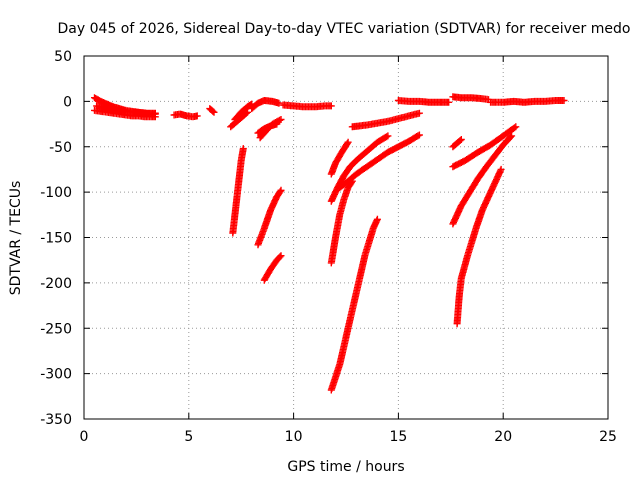 This screenshot has height=480, width=640. What do you see at coordinates (16, 238) in the screenshot?
I see `y-axis-label: SDTVAR / TECUs` at bounding box center [16, 238].